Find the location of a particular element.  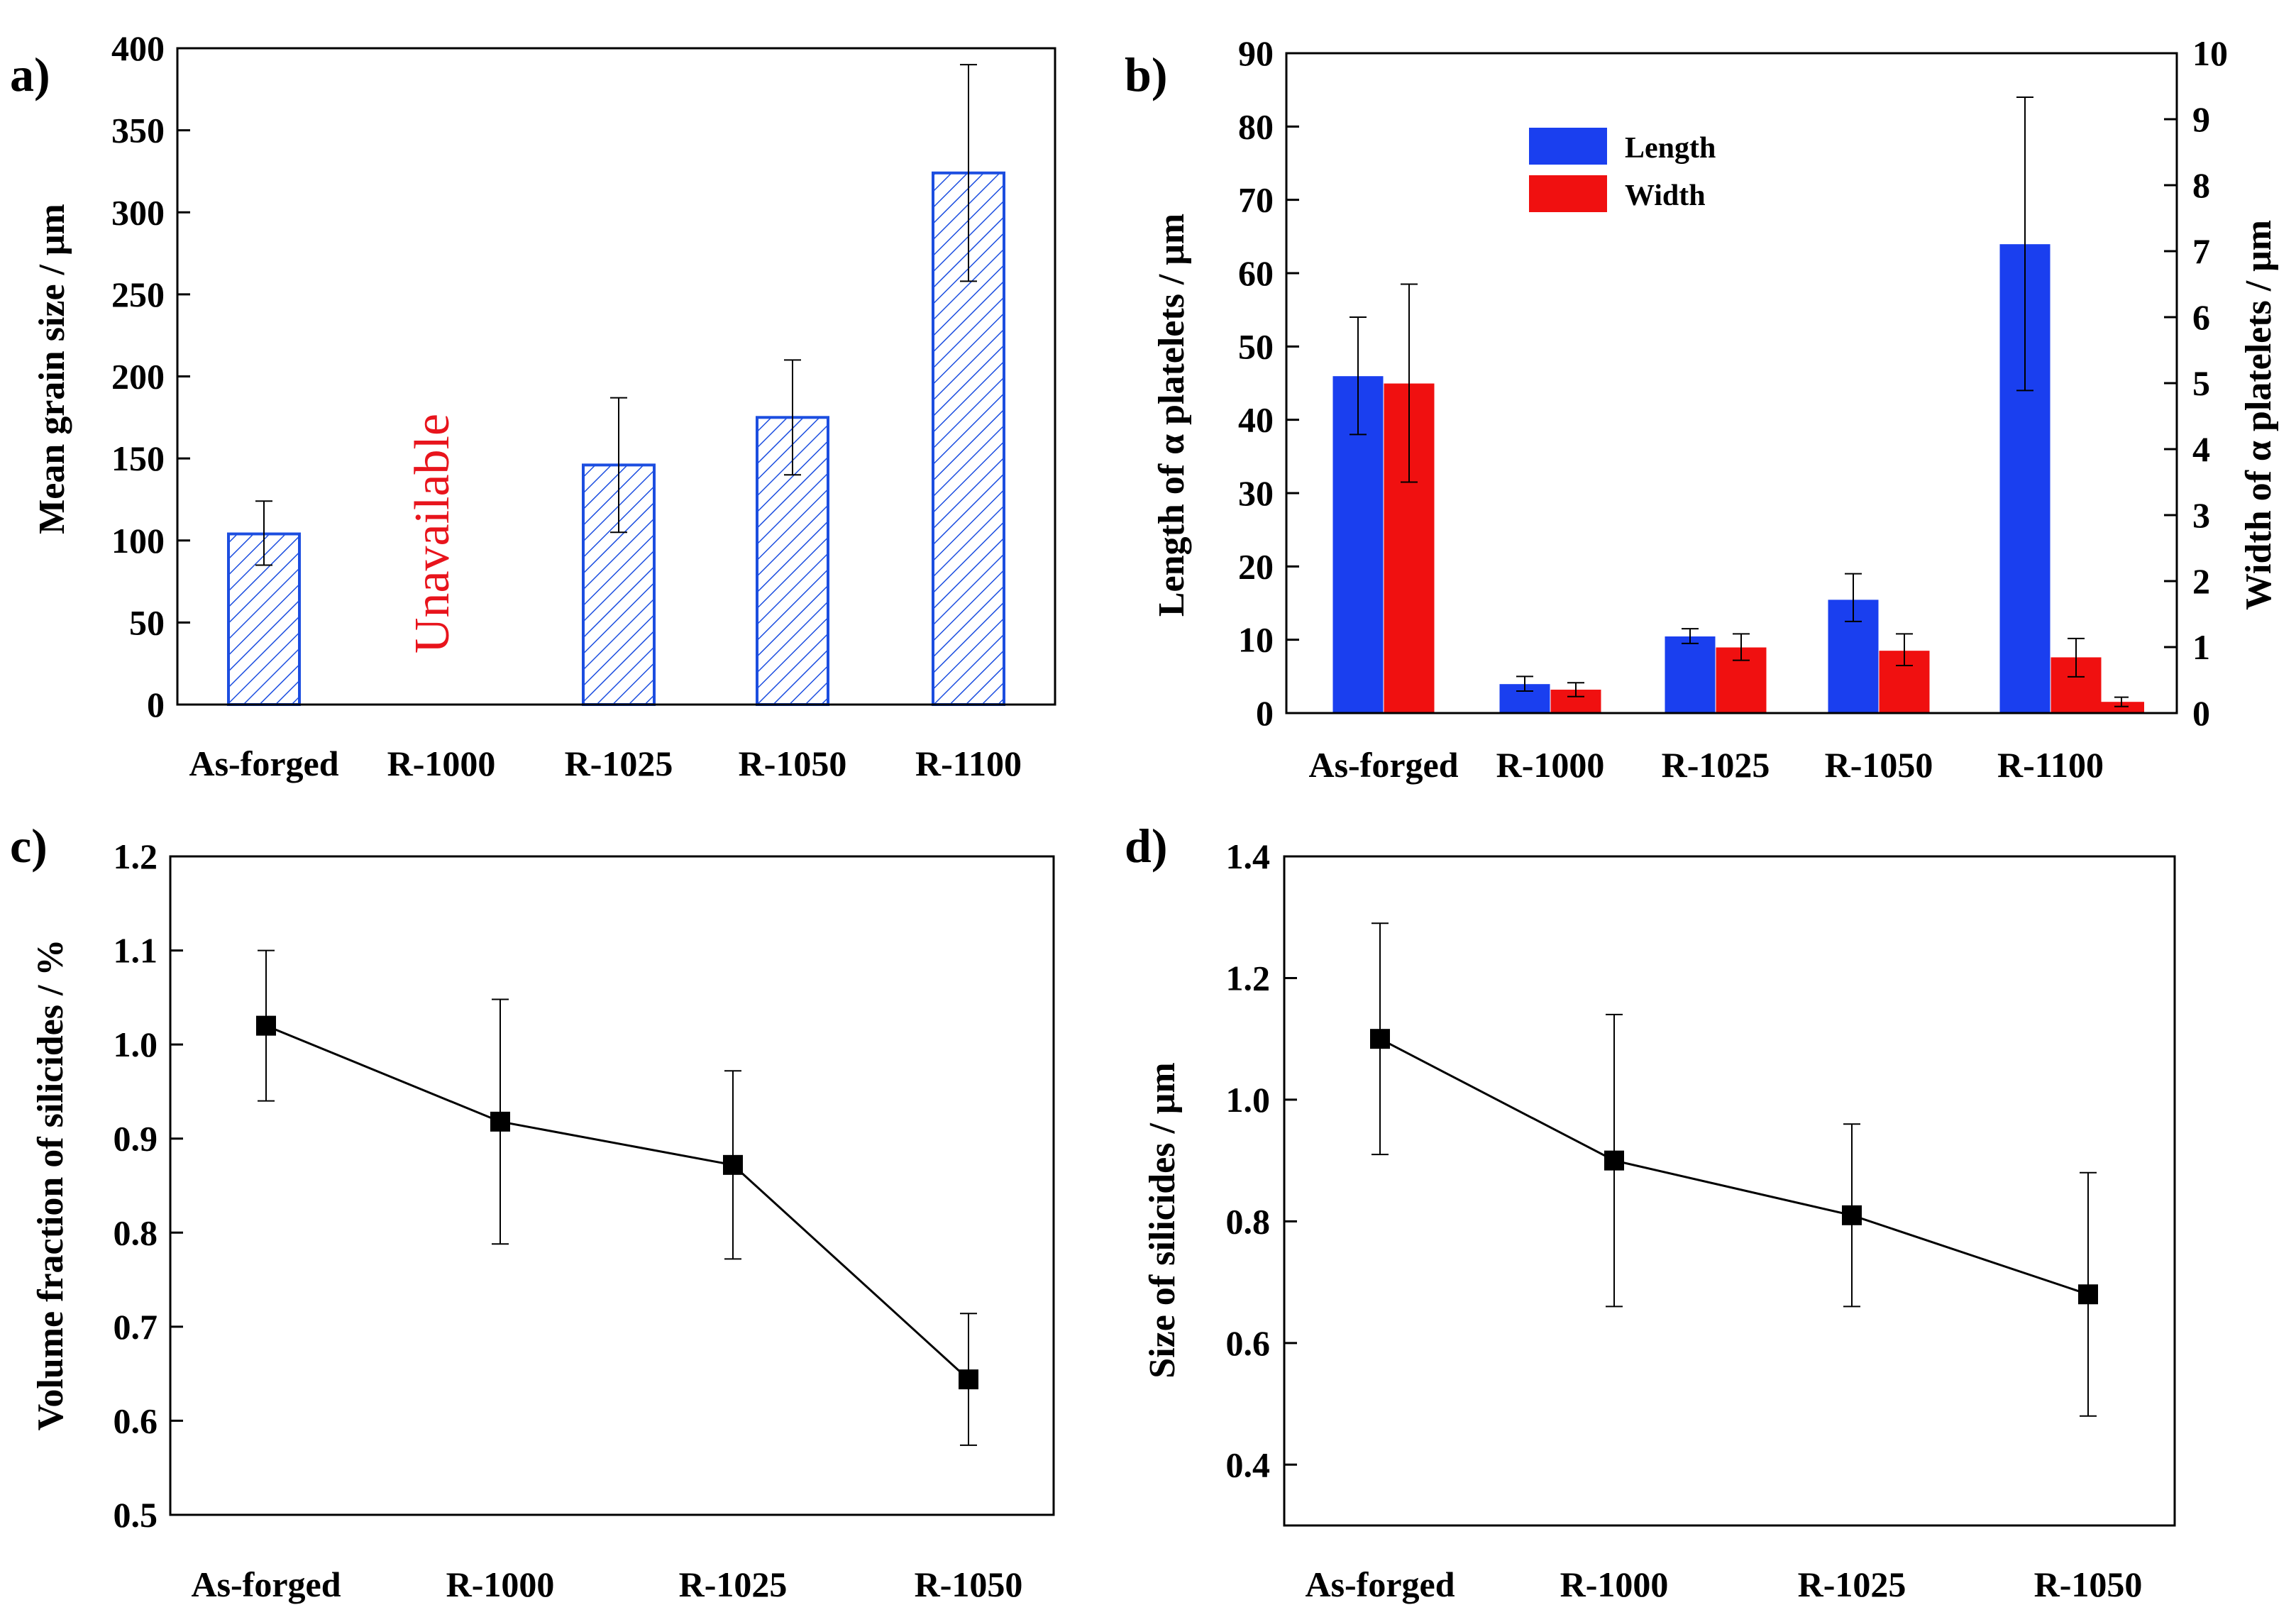

panel-b-y2tick-label-9: 9 is located at coordinates (2201, 119).